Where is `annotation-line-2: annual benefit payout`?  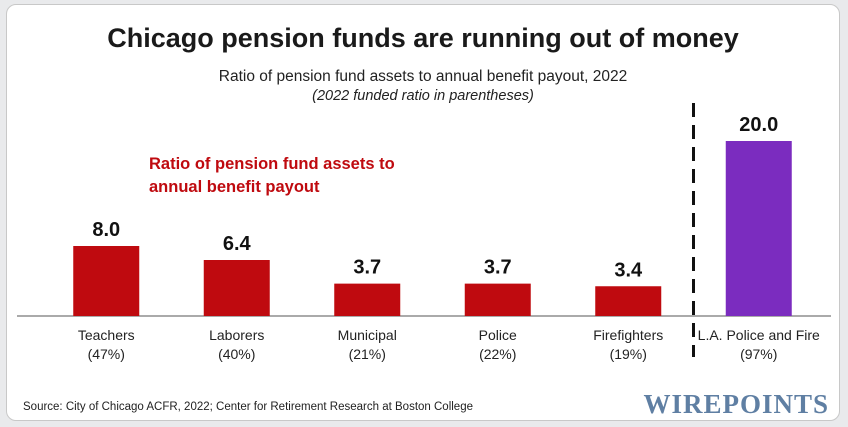
annotation-line-2: annual benefit payout is located at coordinates (234, 187).